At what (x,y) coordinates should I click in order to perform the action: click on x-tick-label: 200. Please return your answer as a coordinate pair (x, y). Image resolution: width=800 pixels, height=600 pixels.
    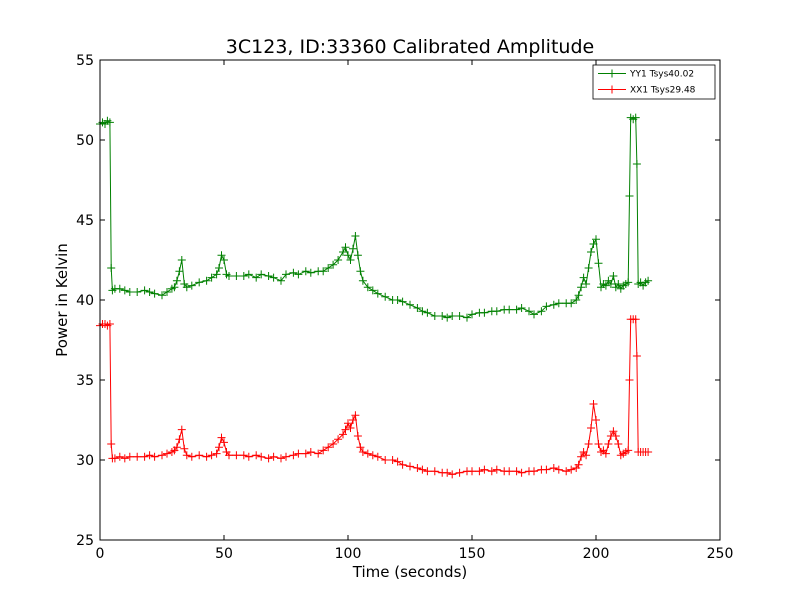
    Looking at the image, I should click on (596, 554).